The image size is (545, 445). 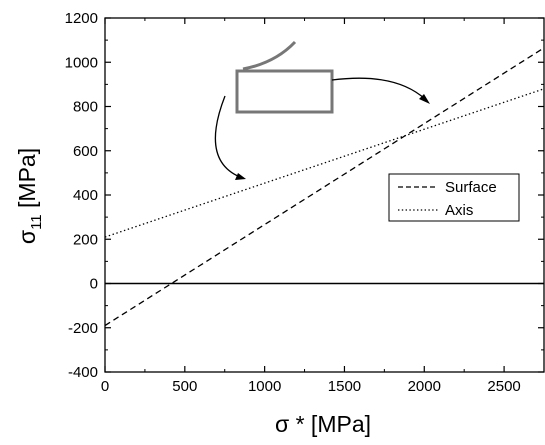 What do you see at coordinates (27, 181) in the screenshot?
I see `y-axis-title-unit: [MPa]` at bounding box center [27, 181].